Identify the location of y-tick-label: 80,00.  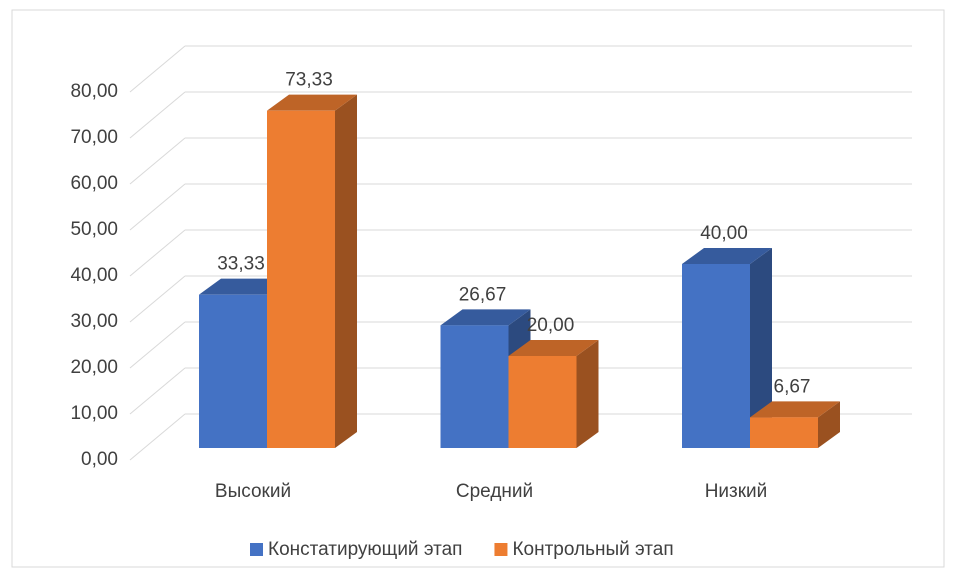
(94, 91).